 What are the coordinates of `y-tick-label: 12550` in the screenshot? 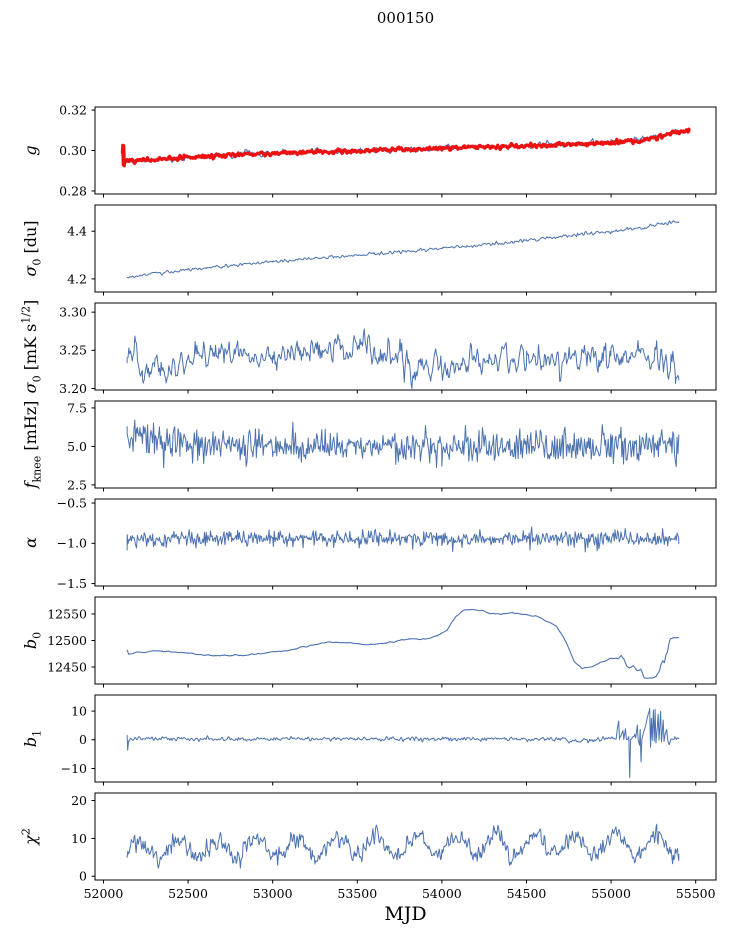 It's located at (67, 613).